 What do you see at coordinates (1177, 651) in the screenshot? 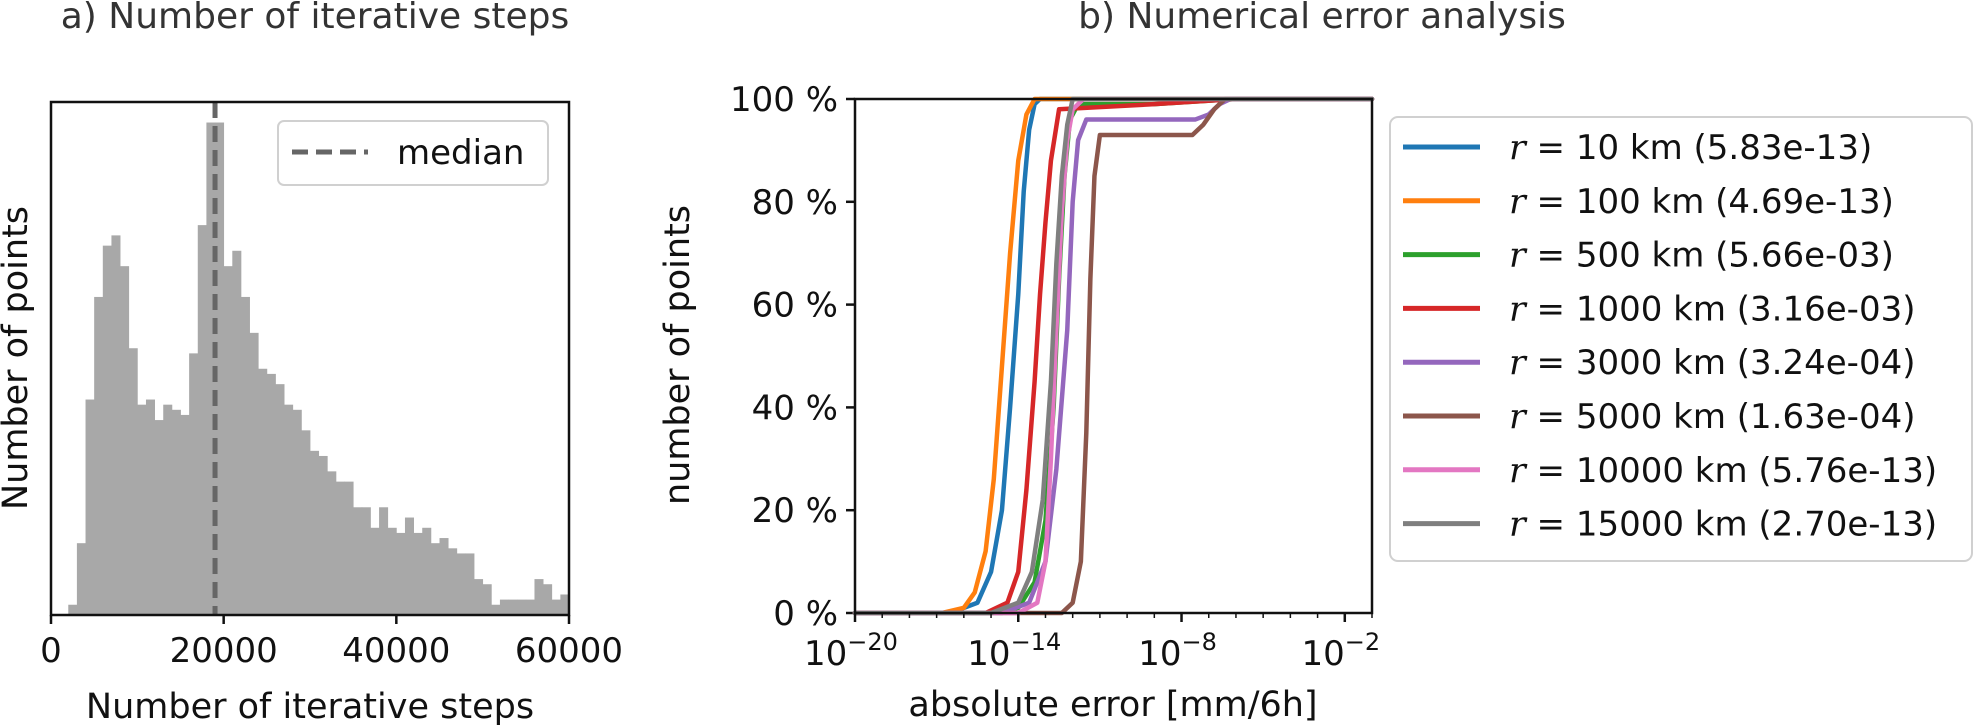
I see `x-tick-label: 10⁻⁸` at bounding box center [1177, 651].